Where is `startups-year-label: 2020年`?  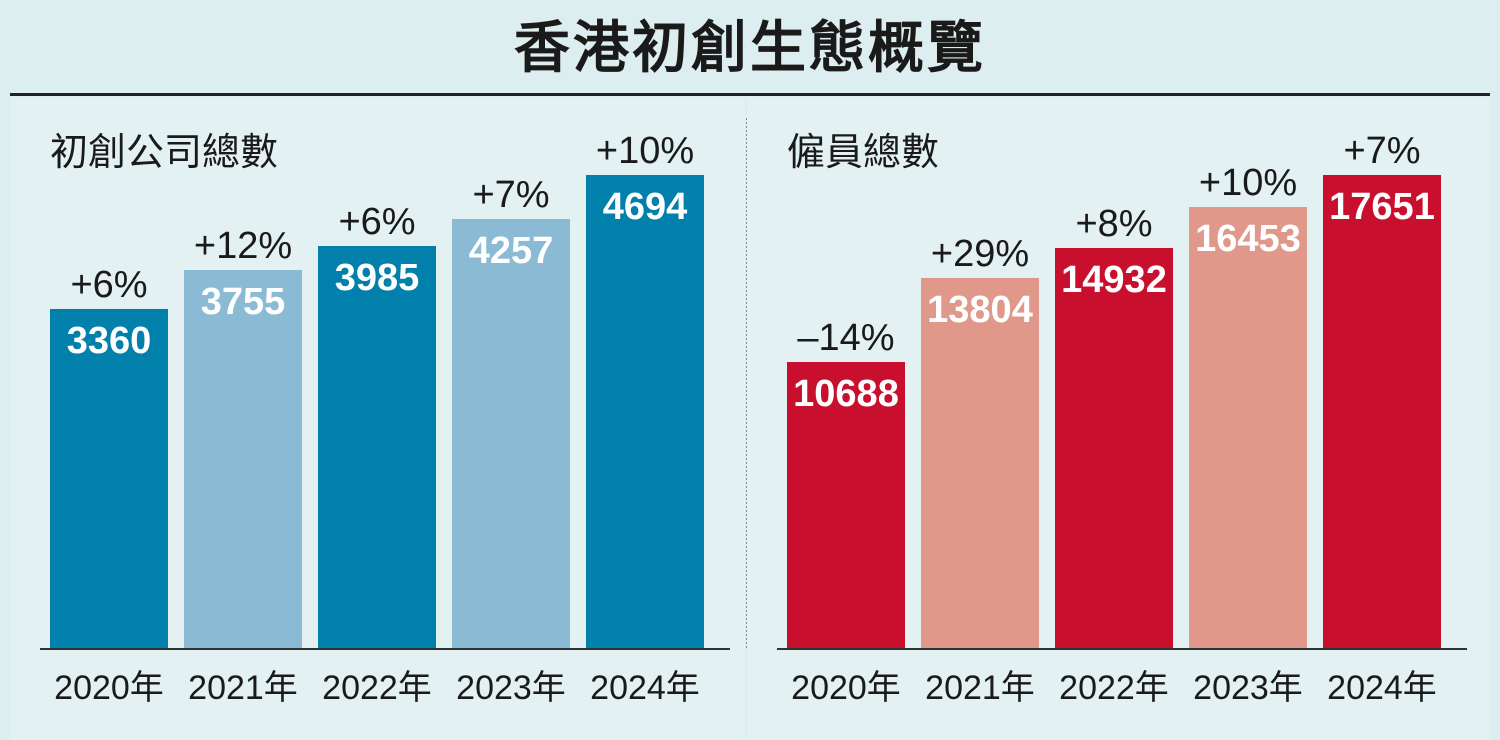
startups-year-label: 2020年 is located at coordinates (109, 688).